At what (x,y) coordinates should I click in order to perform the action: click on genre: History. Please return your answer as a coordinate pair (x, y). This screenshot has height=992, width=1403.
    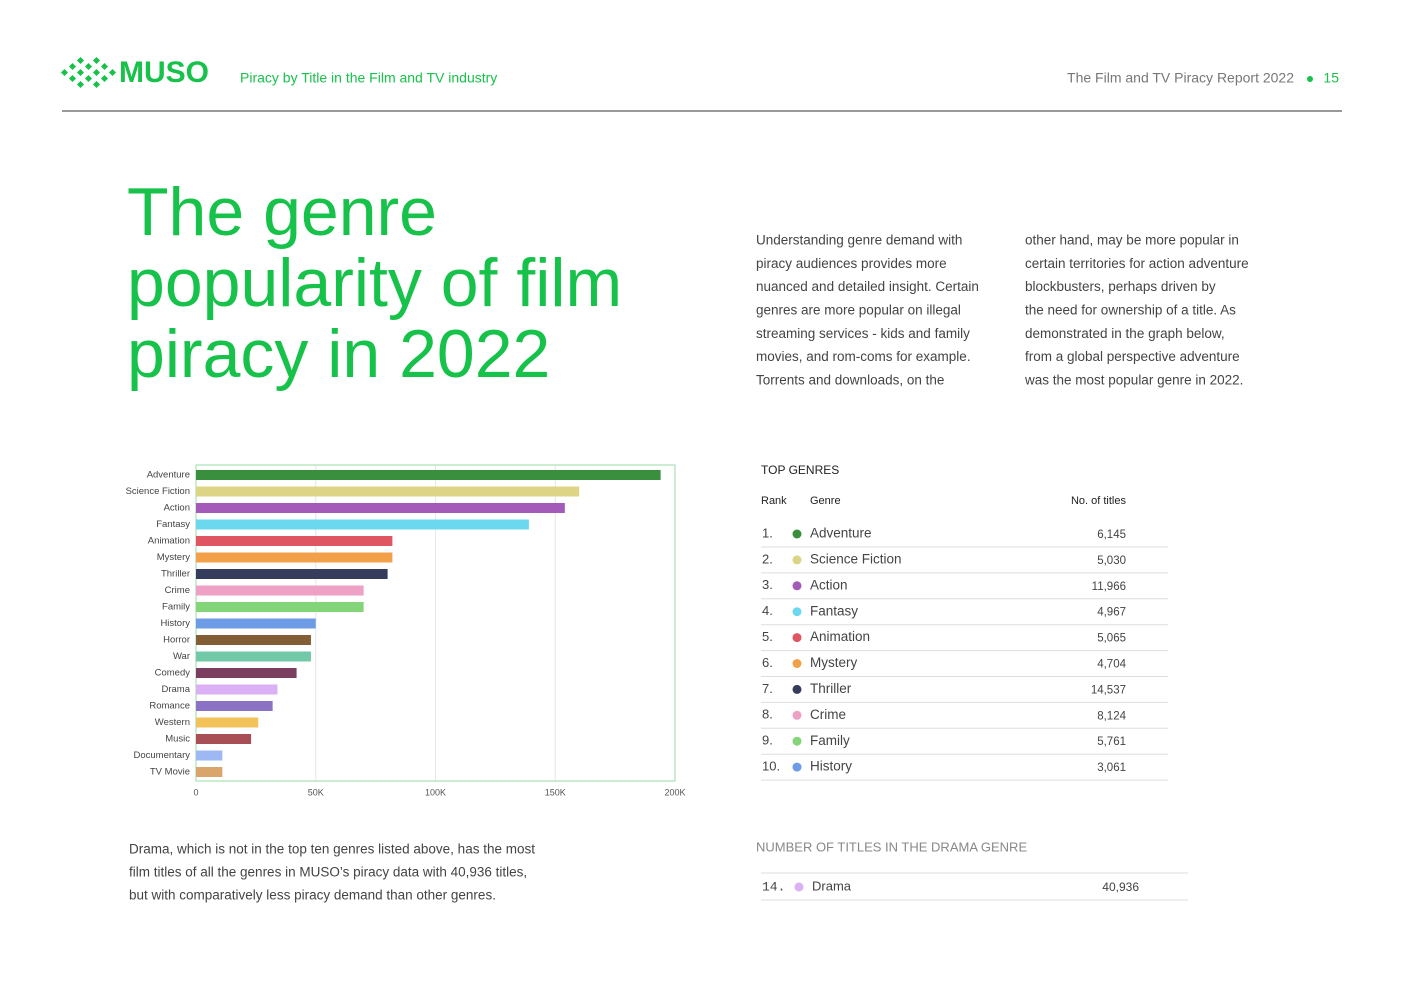
    Looking at the image, I should click on (831, 766).